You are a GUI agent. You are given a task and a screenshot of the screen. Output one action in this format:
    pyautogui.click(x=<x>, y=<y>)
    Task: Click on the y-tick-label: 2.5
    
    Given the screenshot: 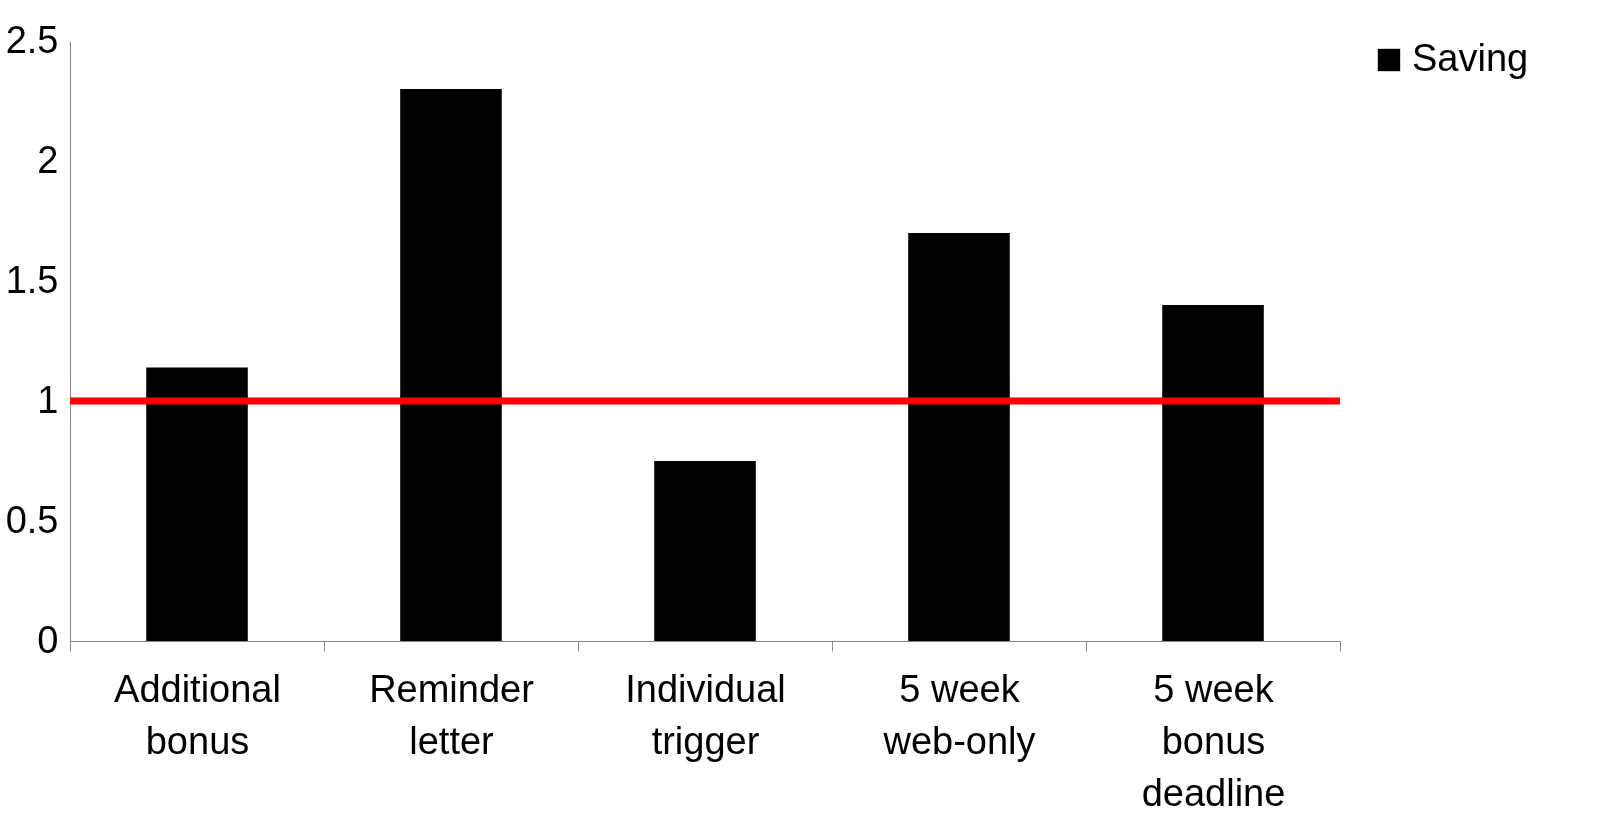 What is the action you would take?
    pyautogui.click(x=32, y=39)
    